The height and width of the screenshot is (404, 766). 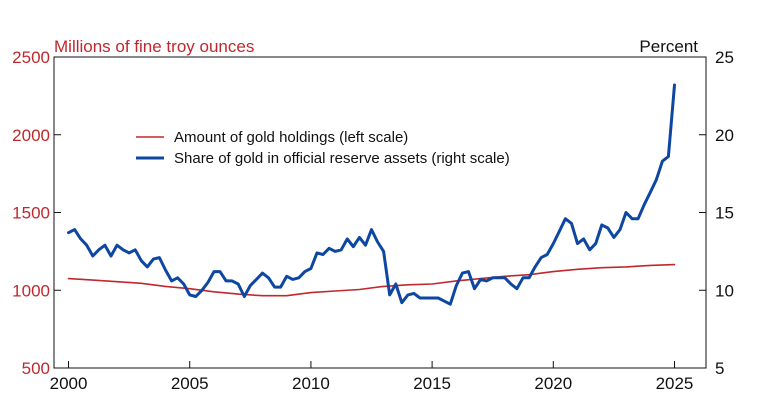 What do you see at coordinates (553, 383) in the screenshot?
I see `x-tick-label: 2020` at bounding box center [553, 383].